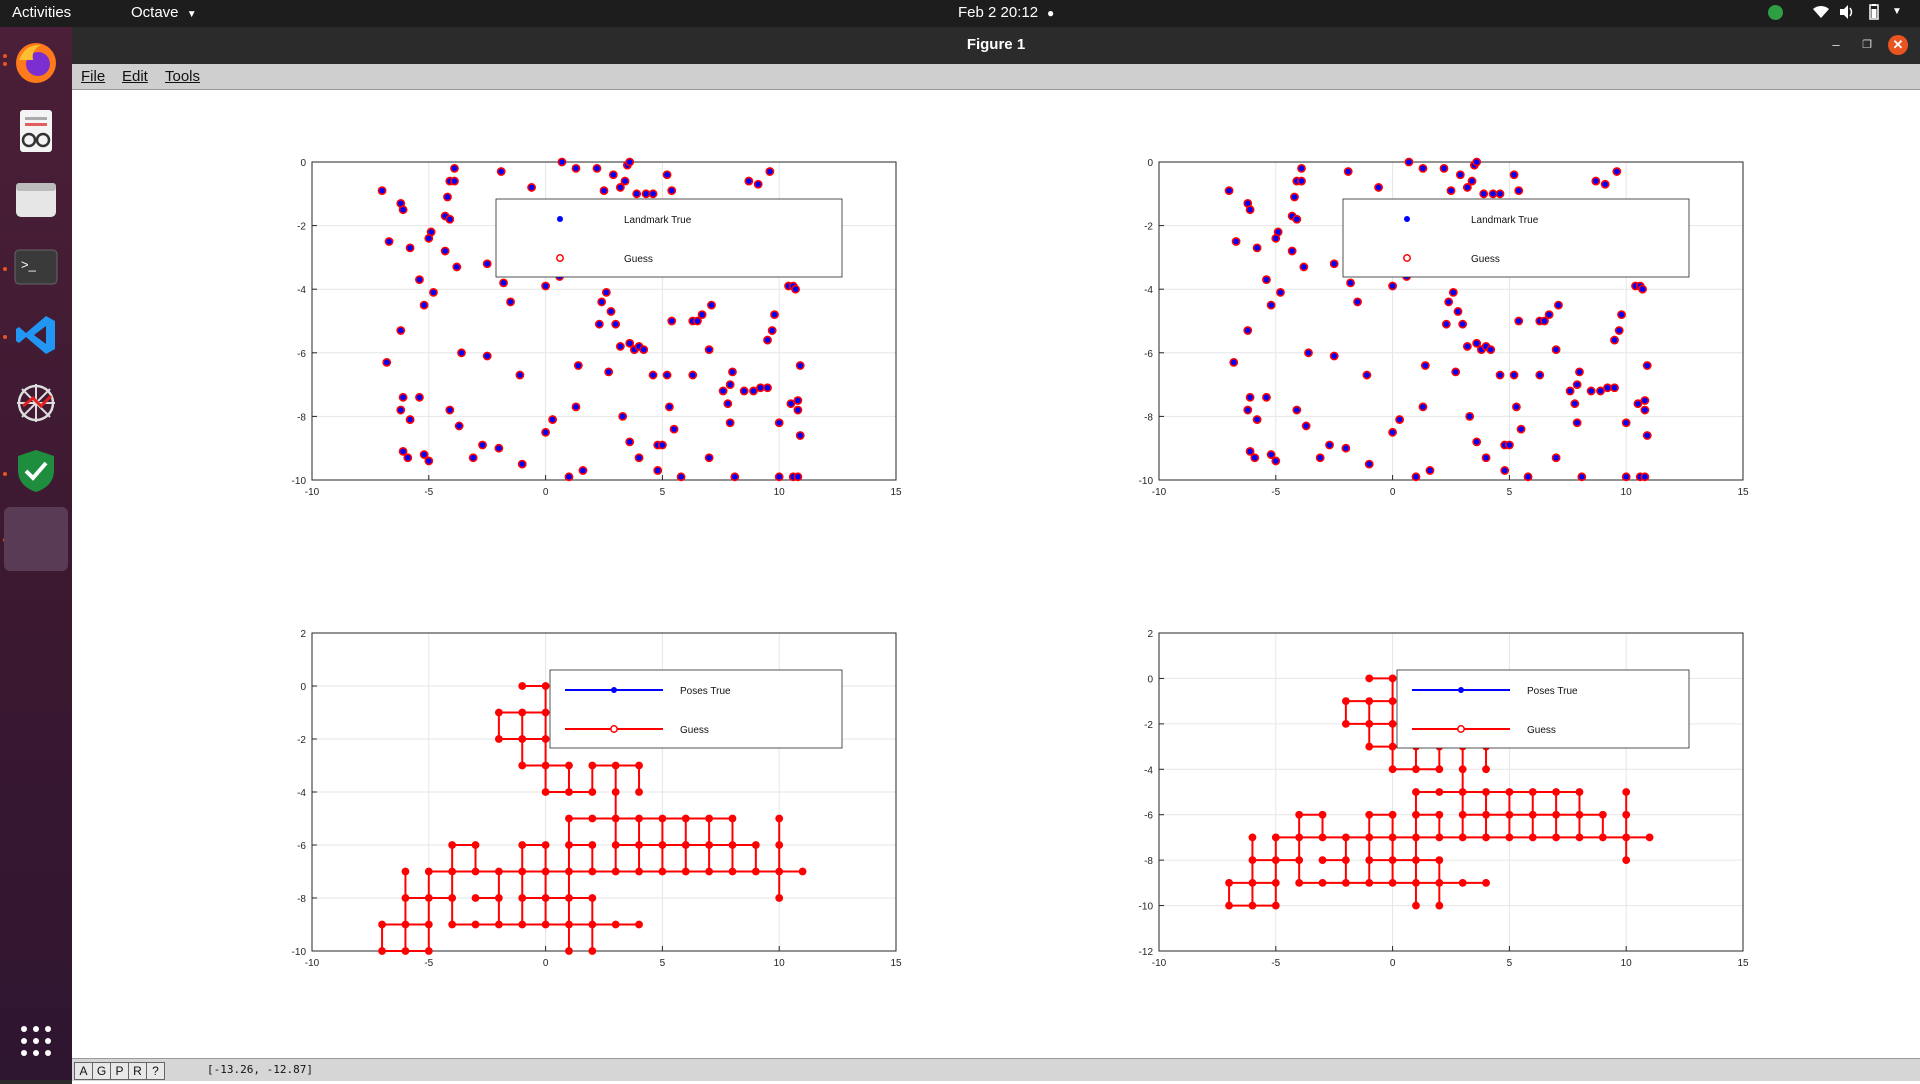 The image size is (1920, 1084). Describe the element at coordinates (83, 1071) in the screenshot. I see `autoscale-button: A` at that location.